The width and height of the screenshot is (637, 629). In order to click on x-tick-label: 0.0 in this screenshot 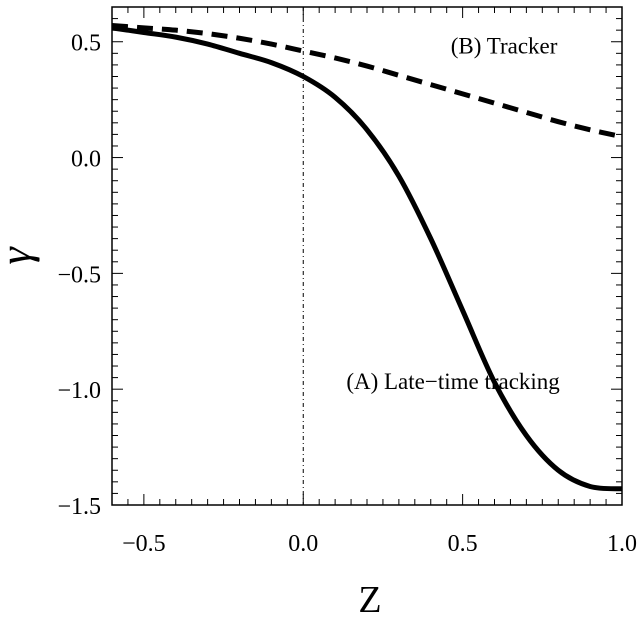, I will do `click(303, 544)`.